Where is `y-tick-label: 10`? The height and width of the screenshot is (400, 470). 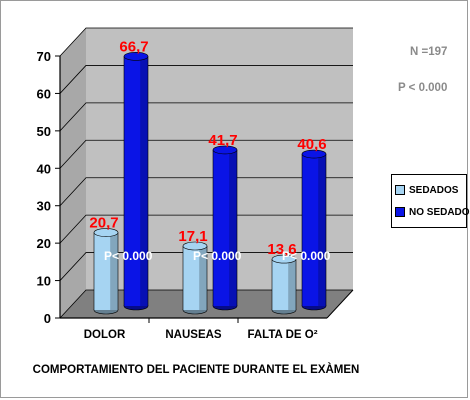 y-tick-label: 10 is located at coordinates (44, 281).